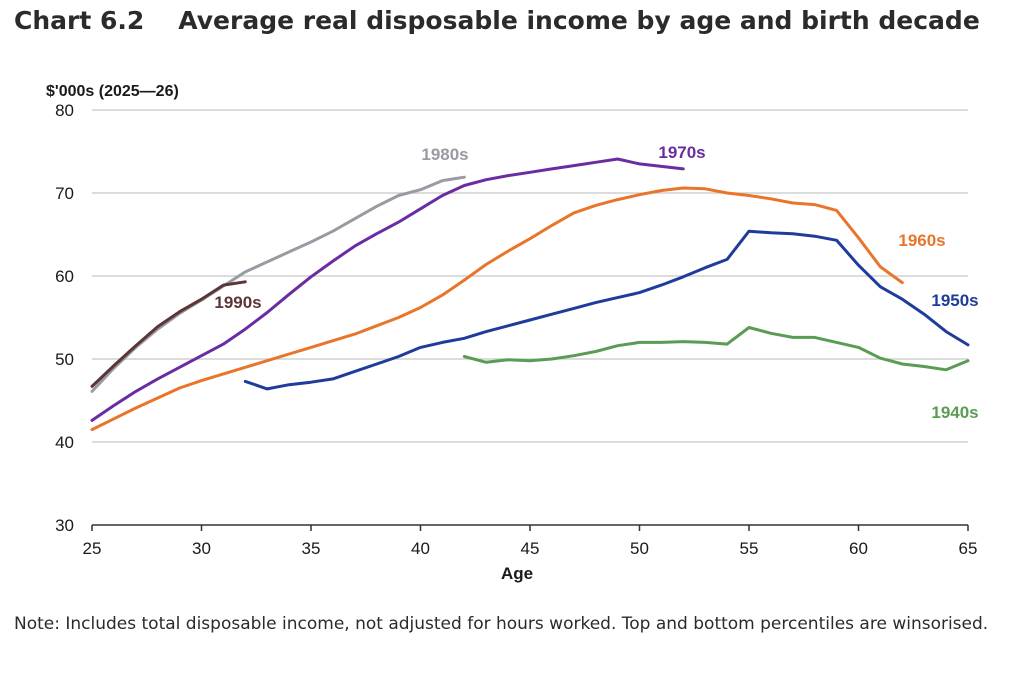 The width and height of the screenshot is (1032, 674). Describe the element at coordinates (64, 525) in the screenshot. I see `y-tick-label-30: 30` at that location.